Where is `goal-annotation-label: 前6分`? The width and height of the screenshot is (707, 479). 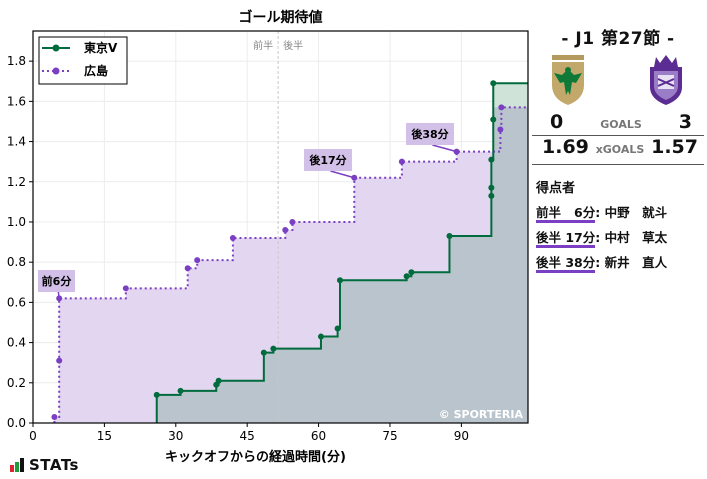
goal-annotation-label: 前6分 is located at coordinates (57, 281).